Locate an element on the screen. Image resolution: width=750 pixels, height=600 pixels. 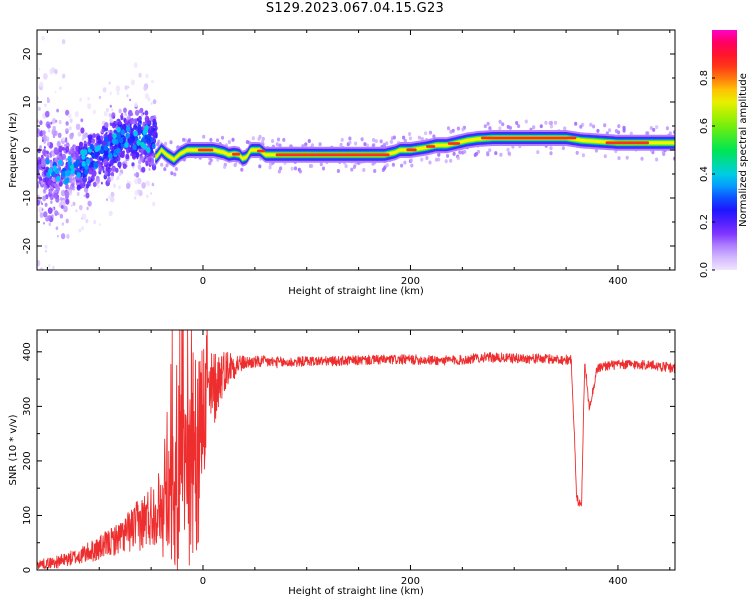
colorbar-tick-label: 0.0 is located at coordinates (704, 270).